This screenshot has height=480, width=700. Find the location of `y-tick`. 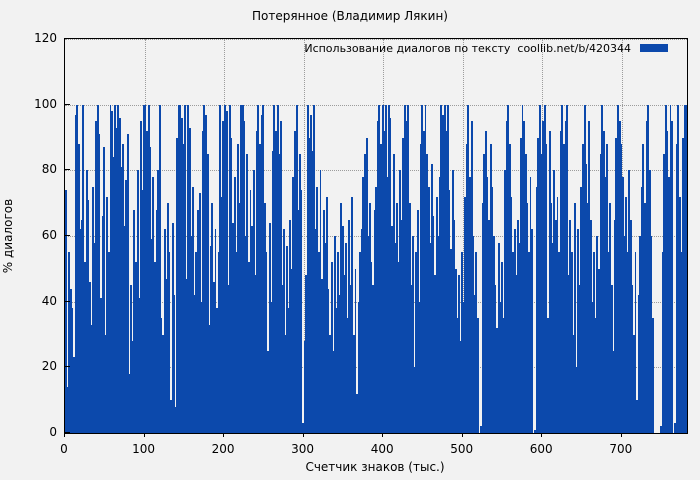

y-tick is located at coordinates (67, 104).